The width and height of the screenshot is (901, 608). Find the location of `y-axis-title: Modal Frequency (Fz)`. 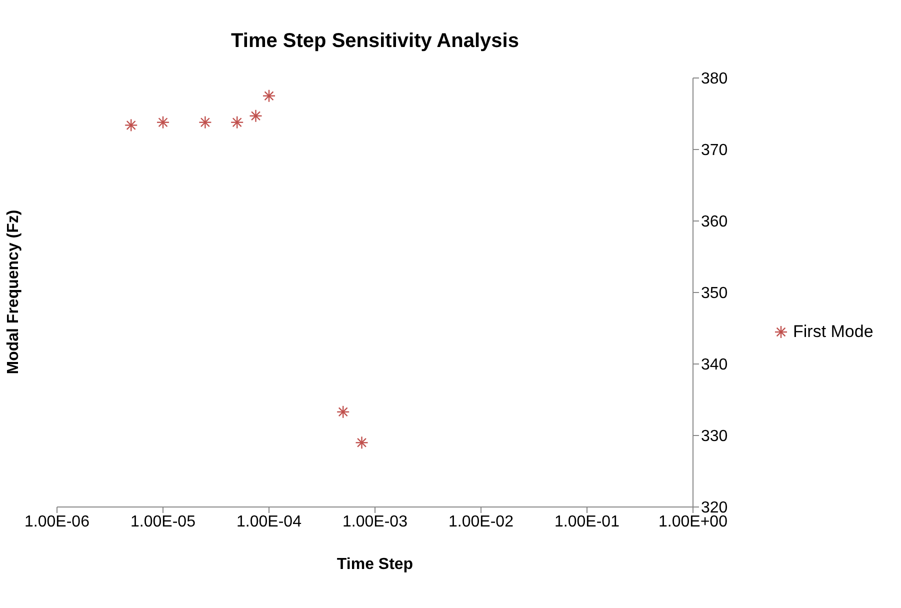

y-axis-title: Modal Frequency (Fz) is located at coordinates (14, 292).